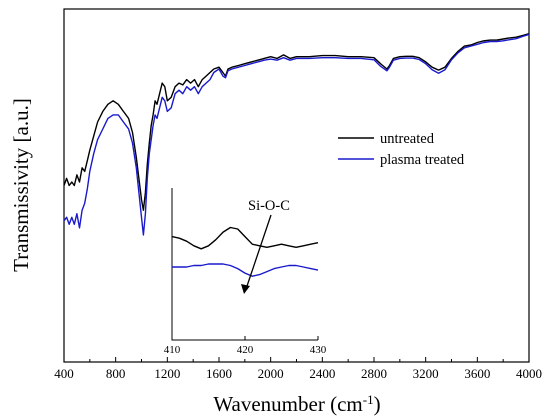 This screenshot has width=550, height=418. I want to click on x-axis-label-main: Wavenumber (cm, so click(287, 404).